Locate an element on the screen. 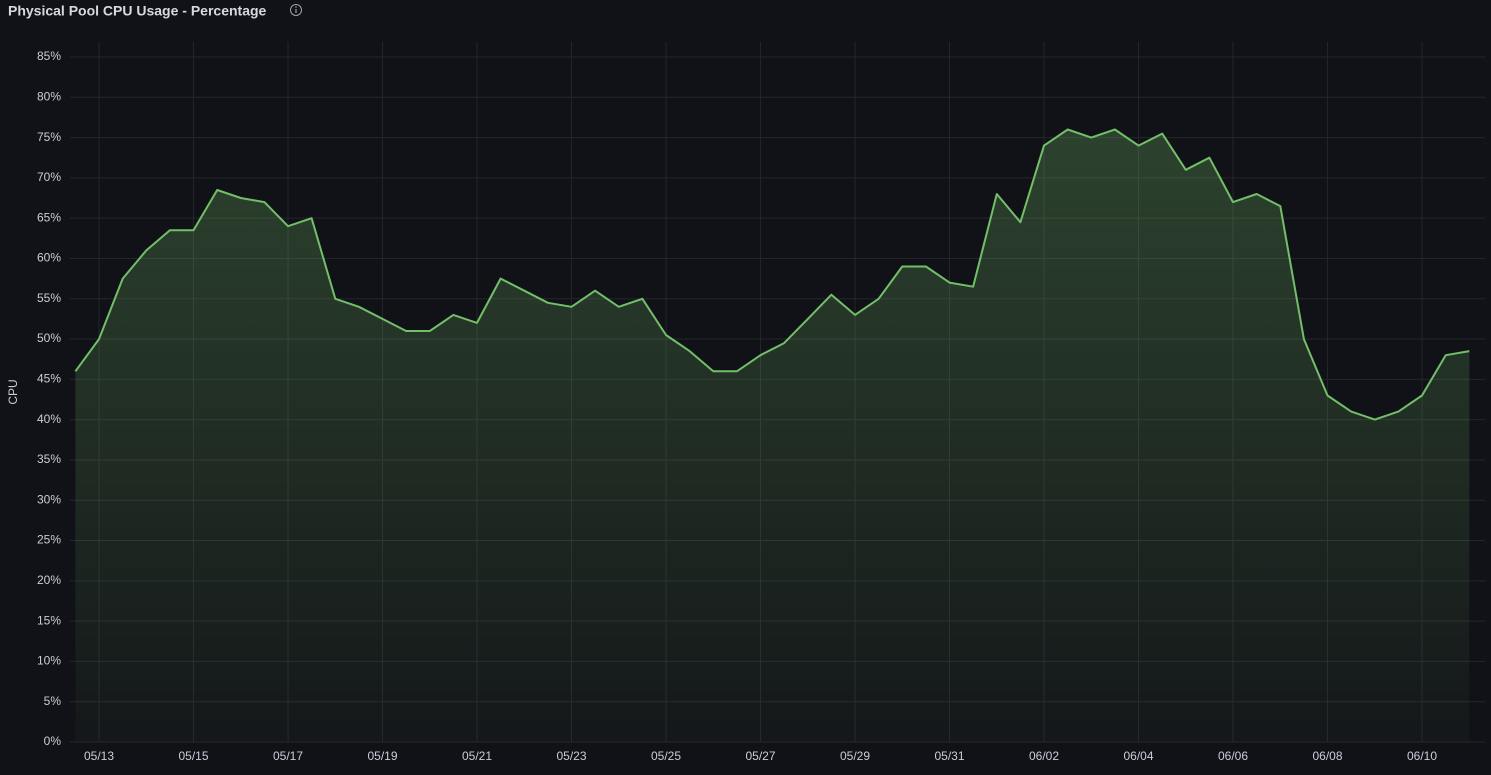 This screenshot has height=775, width=1491. y-tick-label: 25% is located at coordinates (49, 540).